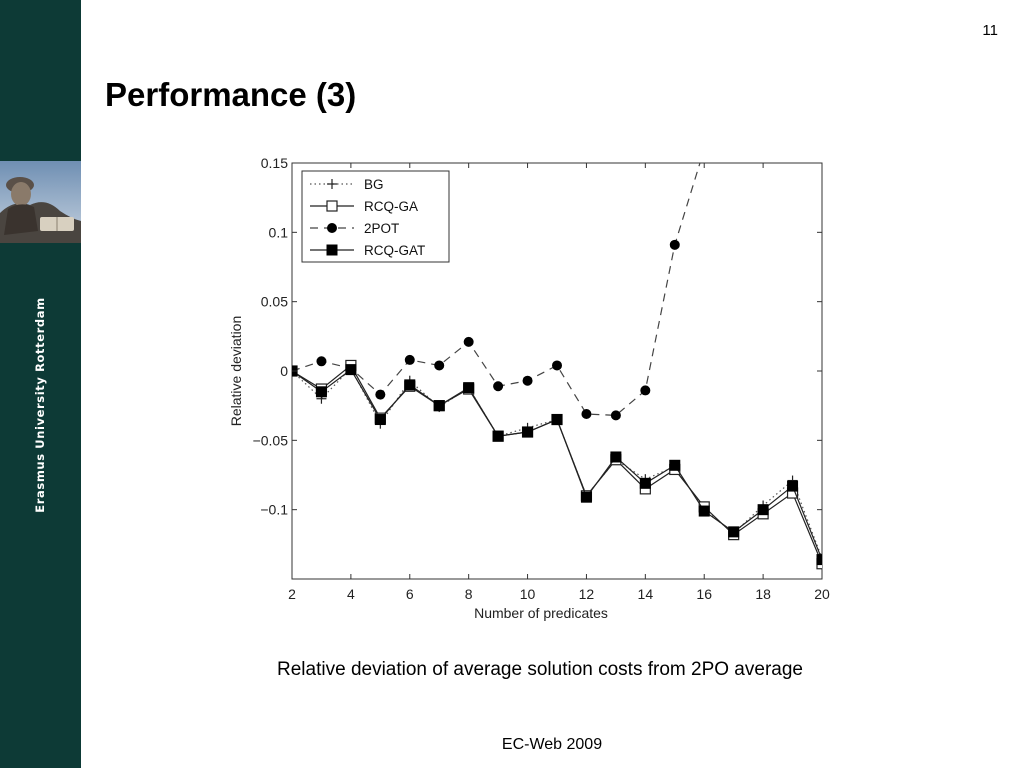 Image resolution: width=1024 pixels, height=768 pixels. Describe the element at coordinates (557, 465) in the screenshot. I see `series-rcq-gat` at that location.